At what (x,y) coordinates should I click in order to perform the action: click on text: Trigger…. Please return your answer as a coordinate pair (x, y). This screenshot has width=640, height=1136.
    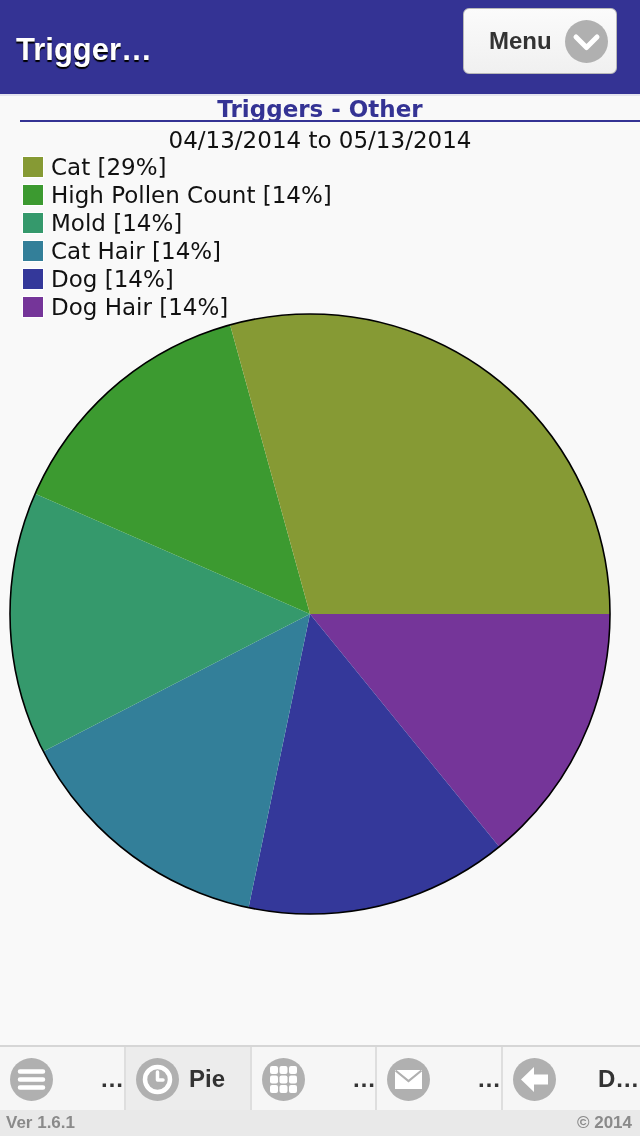
    Looking at the image, I should click on (84, 50).